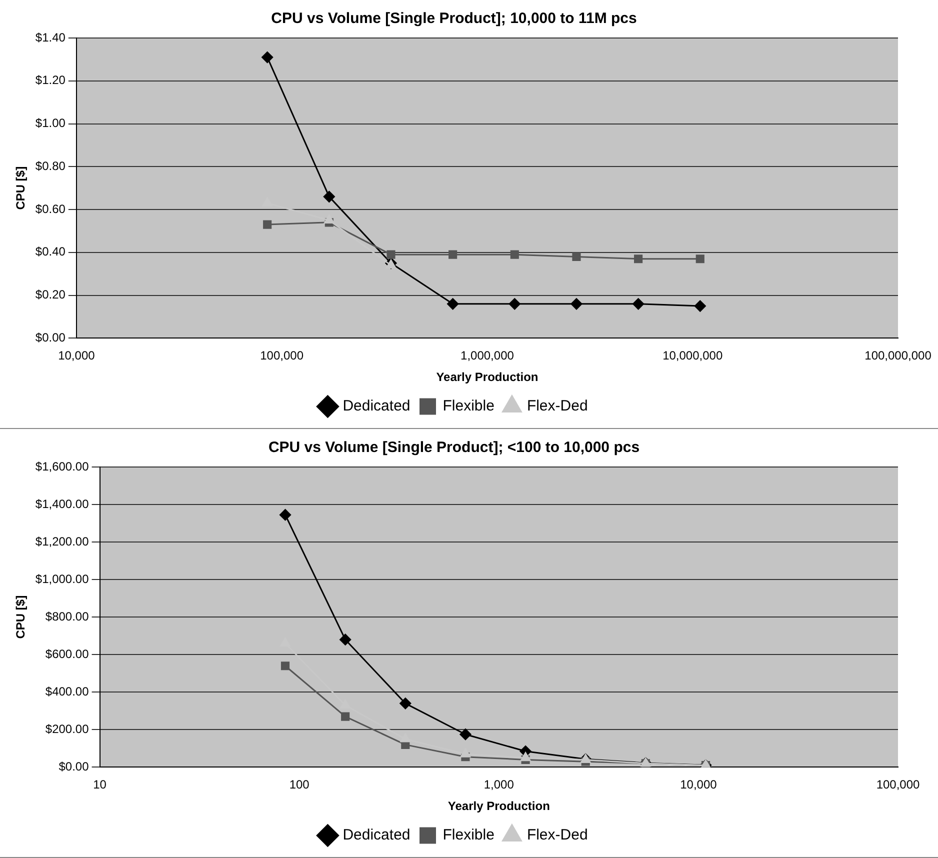 The height and width of the screenshot is (858, 938). I want to click on y-tick-label: $1,200.00, so click(62, 541).